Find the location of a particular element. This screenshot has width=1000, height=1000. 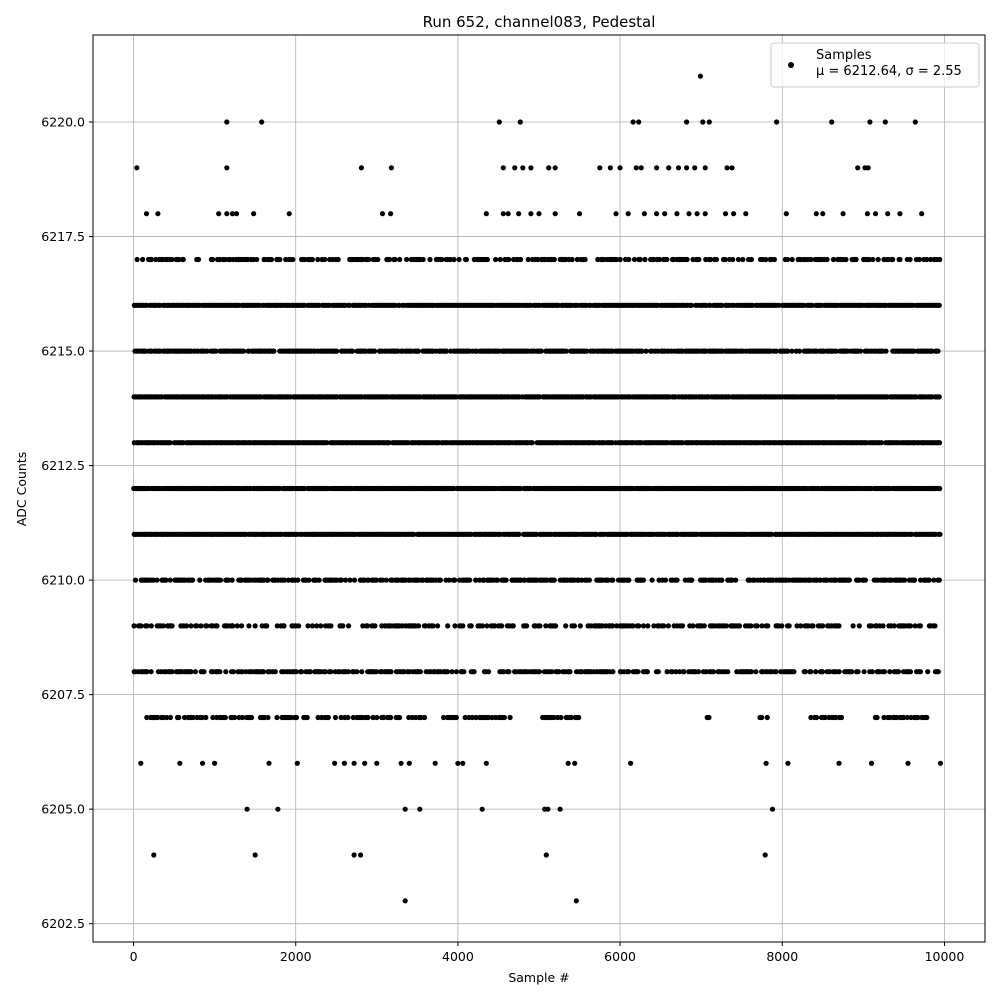

legend: Samples μ = 6212.64, σ = 2.55 is located at coordinates (875, 65).